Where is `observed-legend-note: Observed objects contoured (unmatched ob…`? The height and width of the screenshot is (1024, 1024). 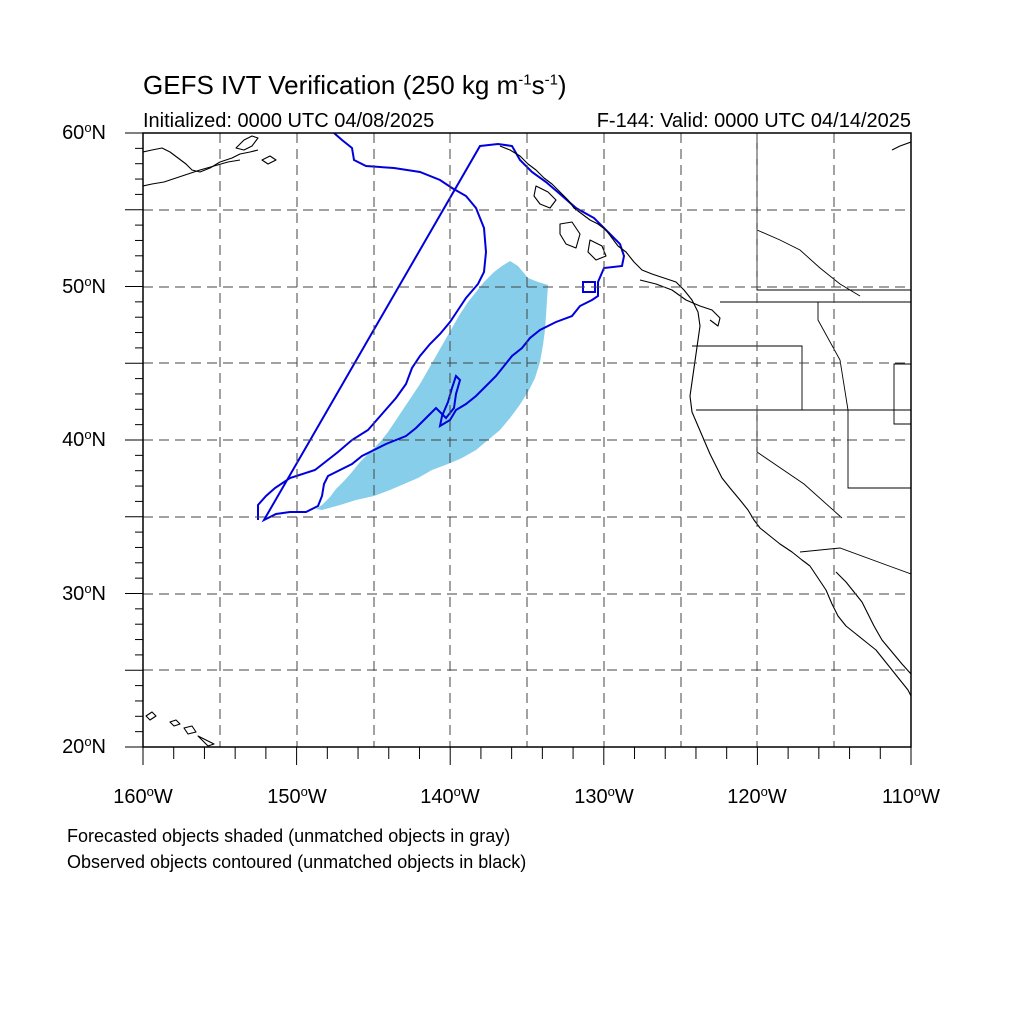
observed-legend-note: Observed objects contoured (unmatched ob… is located at coordinates (297, 862).